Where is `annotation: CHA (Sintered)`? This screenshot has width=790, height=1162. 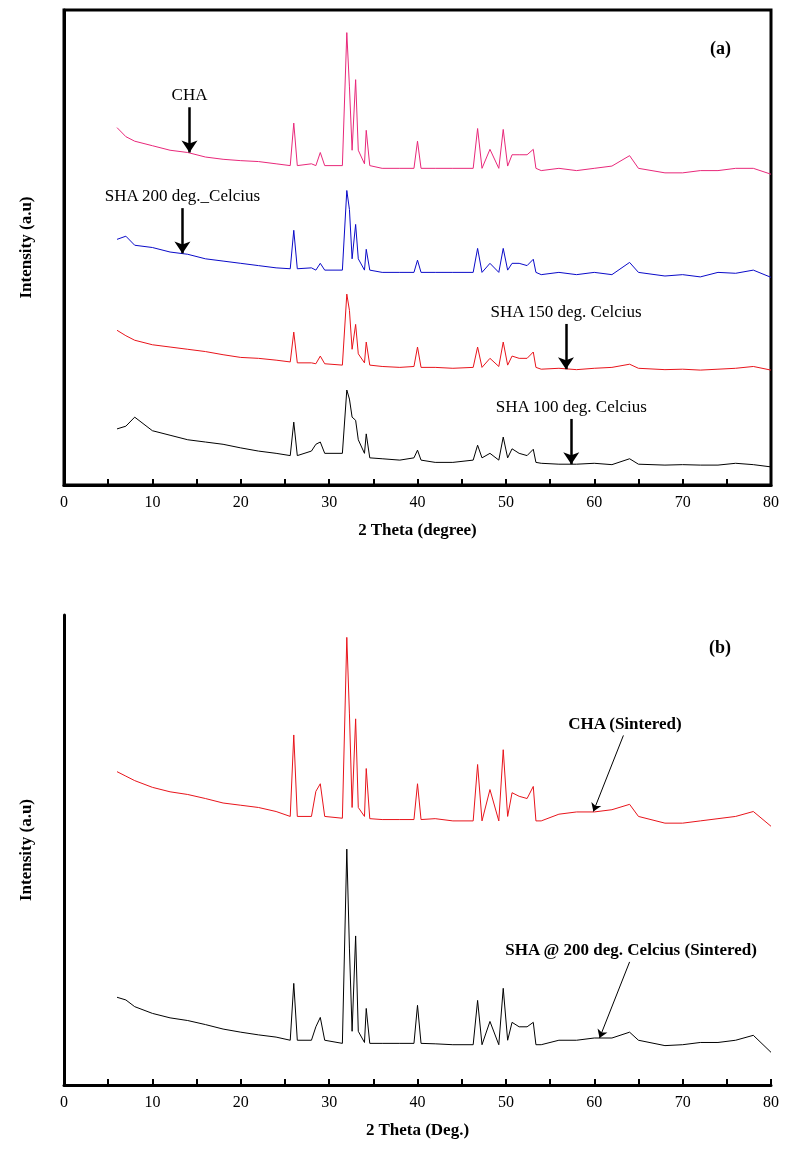
annotation: CHA (Sintered) is located at coordinates (625, 723).